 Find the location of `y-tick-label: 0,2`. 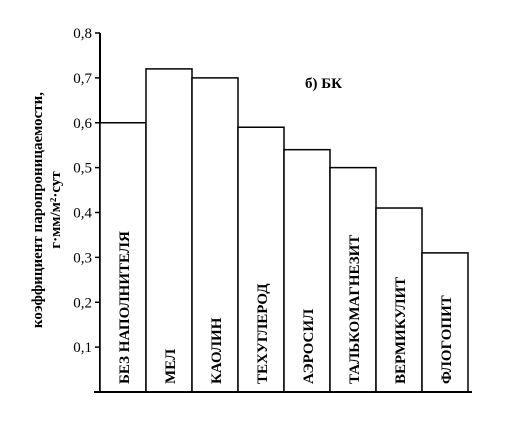

y-tick-label: 0,2 is located at coordinates (82, 303).